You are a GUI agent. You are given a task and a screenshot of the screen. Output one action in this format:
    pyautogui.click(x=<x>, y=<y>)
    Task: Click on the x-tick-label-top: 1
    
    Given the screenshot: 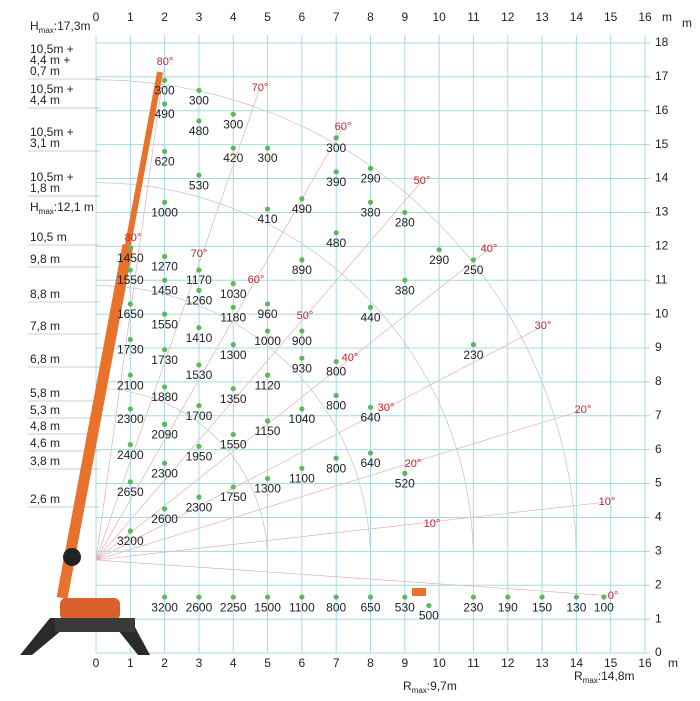 What is the action you would take?
    pyautogui.click(x=130, y=17)
    